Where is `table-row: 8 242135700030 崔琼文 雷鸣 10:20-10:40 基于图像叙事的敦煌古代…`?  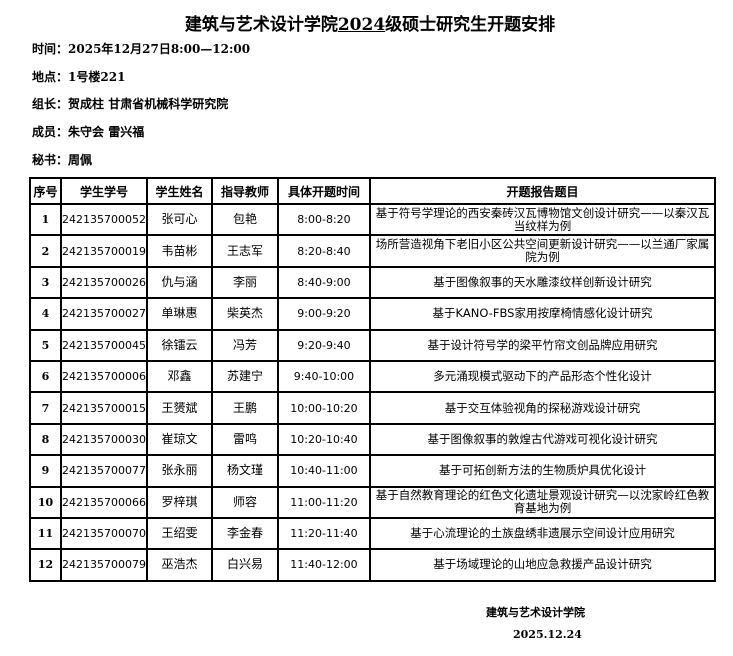
table-row: 8 242135700030 崔琼文 雷鸣 10:20-10:40 基于图像叙事的敦煌古代… is located at coordinates (372, 439).